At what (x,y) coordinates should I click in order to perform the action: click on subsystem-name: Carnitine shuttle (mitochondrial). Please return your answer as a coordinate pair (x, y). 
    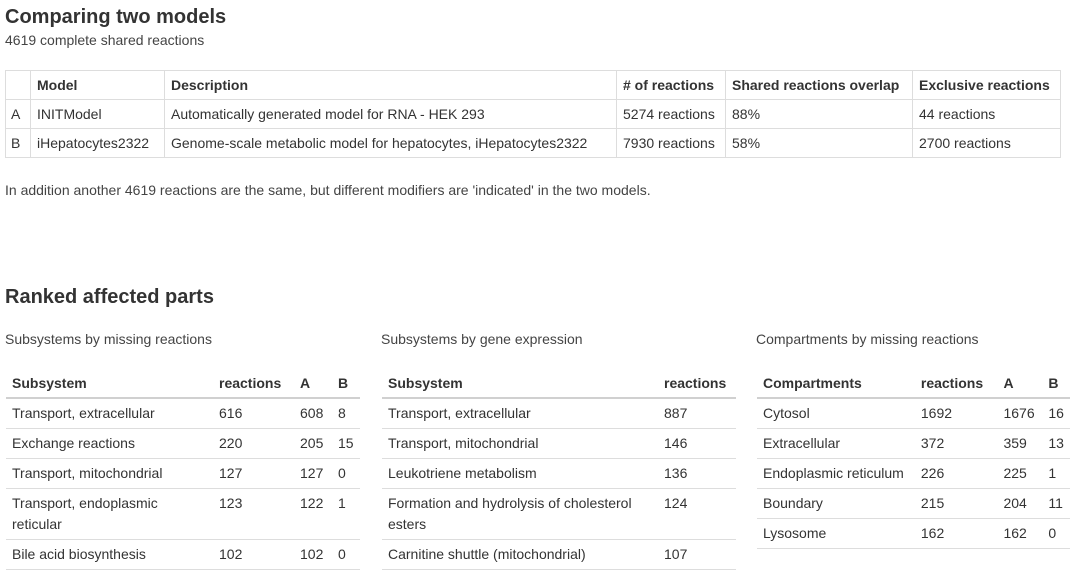
    Looking at the image, I should click on (520, 554).